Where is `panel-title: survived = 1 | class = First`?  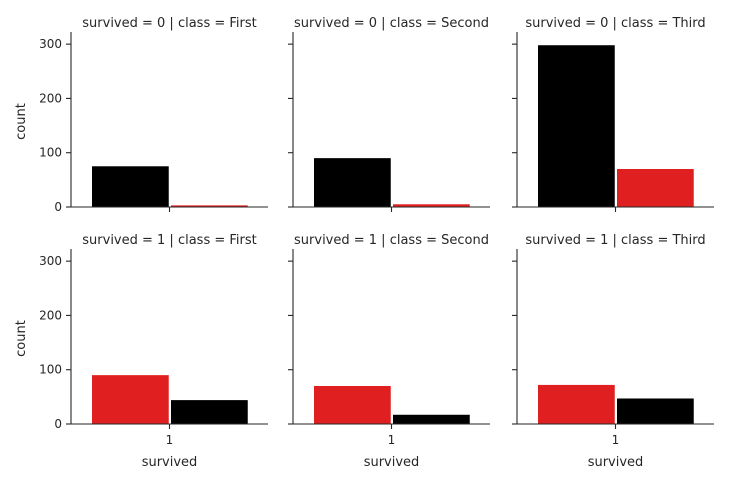 panel-title: survived = 1 | class = First is located at coordinates (169, 240).